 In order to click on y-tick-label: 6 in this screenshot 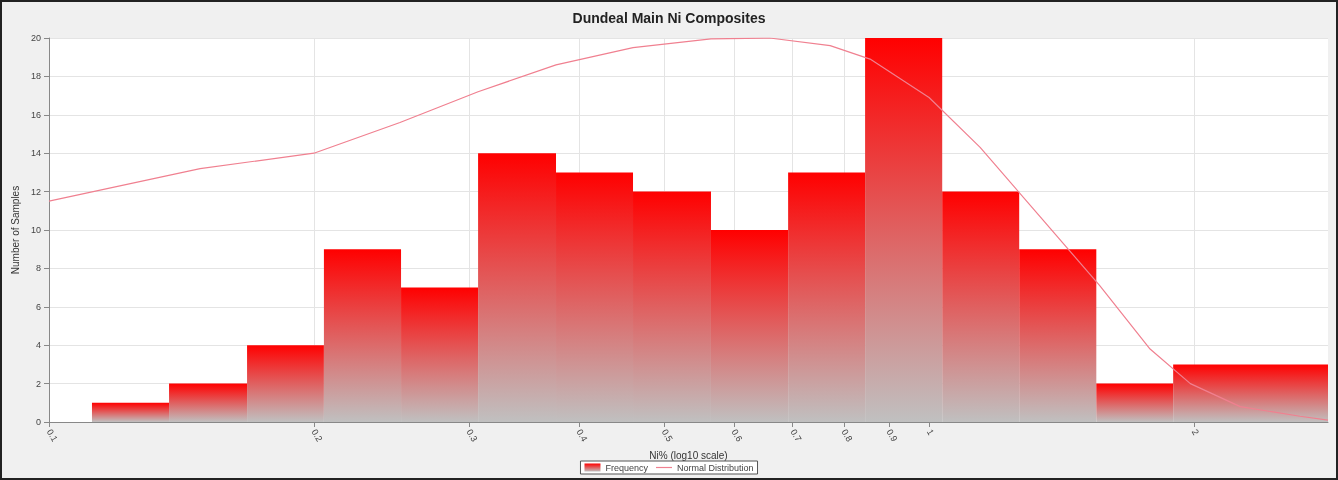, I will do `click(38, 306)`.